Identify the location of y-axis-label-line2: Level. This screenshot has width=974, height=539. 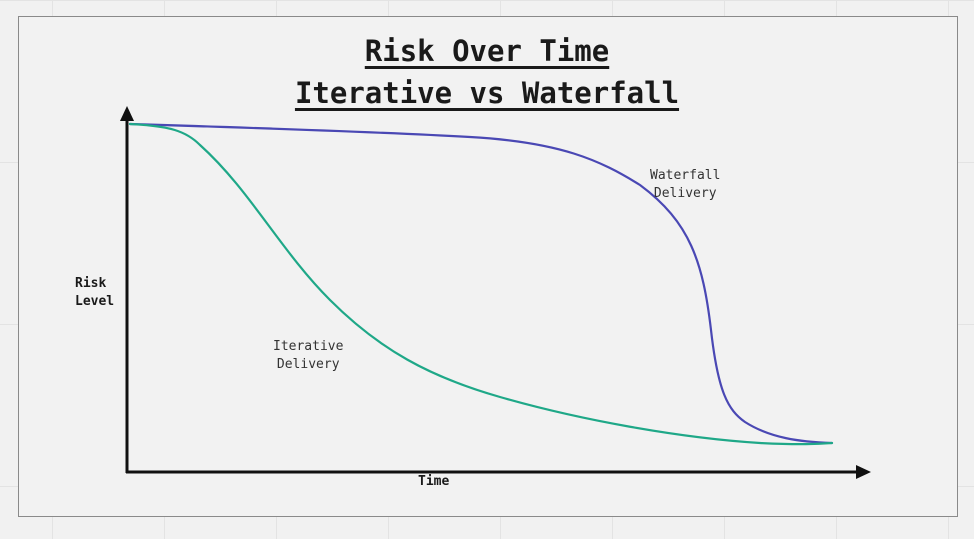
(95, 301).